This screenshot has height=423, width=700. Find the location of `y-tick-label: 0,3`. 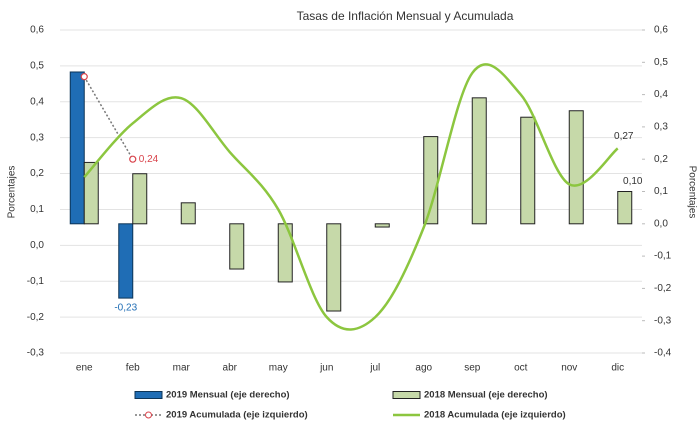

y-tick-label: 0,3 is located at coordinates (37, 137).